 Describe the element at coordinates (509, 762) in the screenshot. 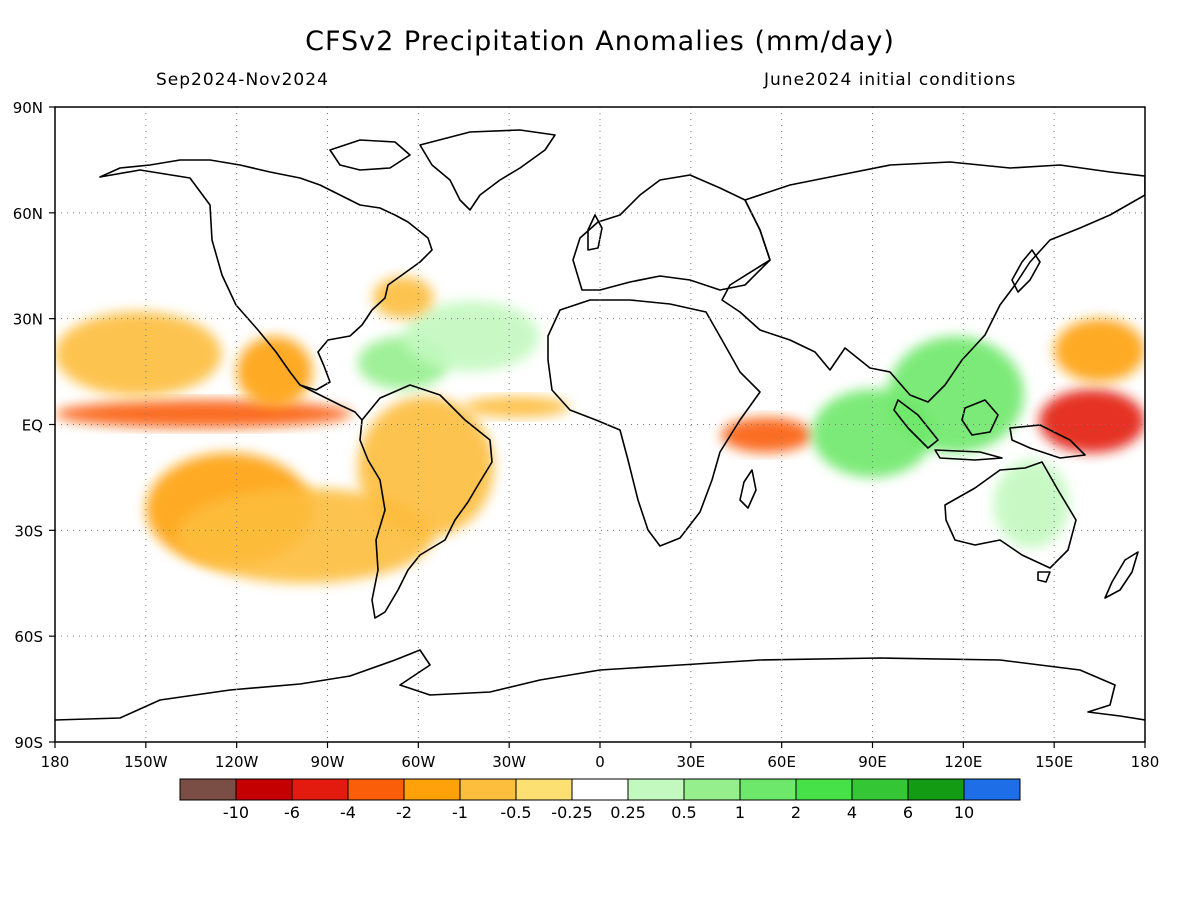

I see `lon-tick-label: 30W` at that location.